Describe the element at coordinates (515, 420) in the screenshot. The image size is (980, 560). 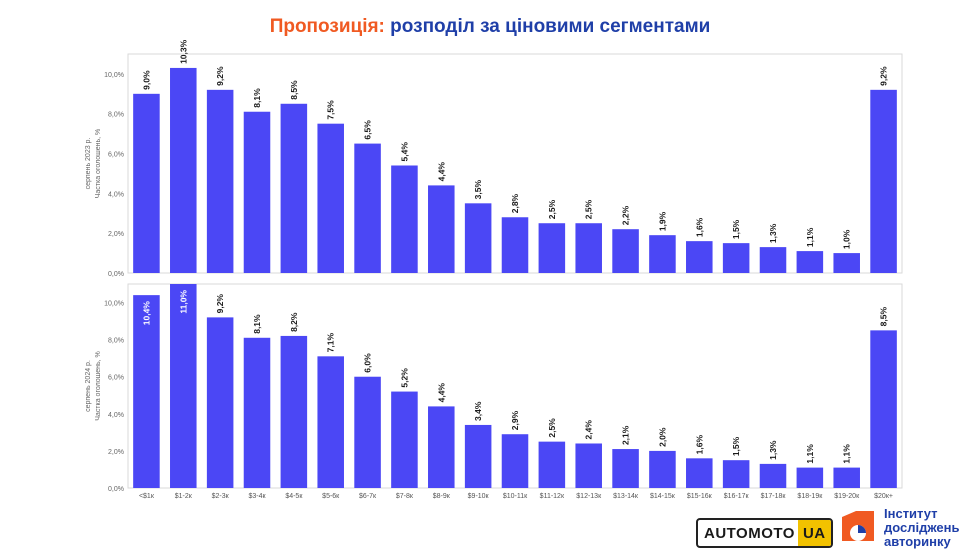
I see `data-label: 2,9%` at that location.